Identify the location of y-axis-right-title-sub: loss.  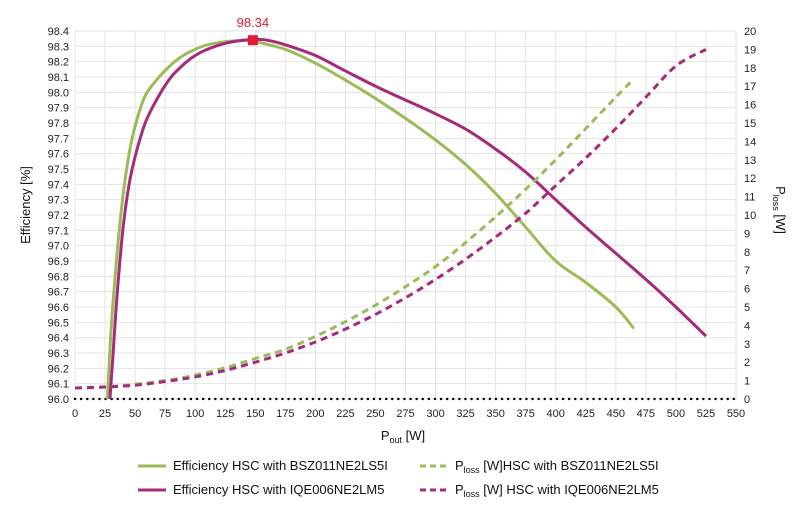
(776, 203).